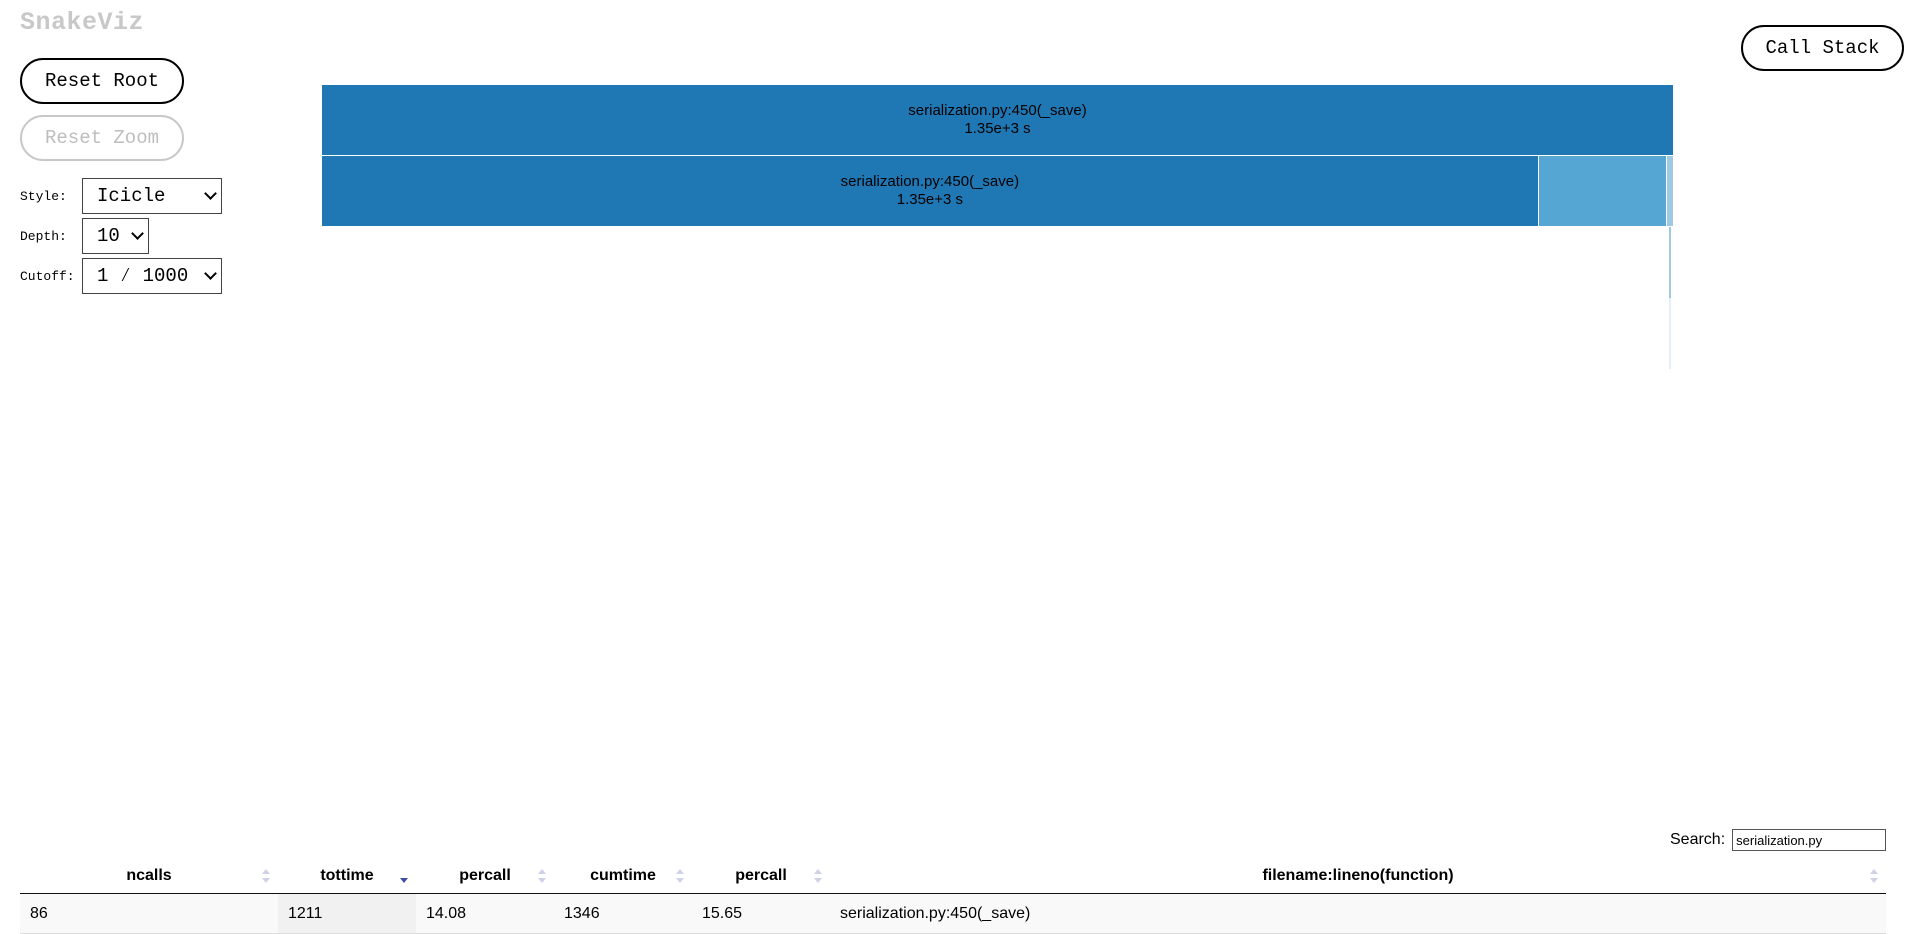 The width and height of the screenshot is (1911, 934). I want to click on depth-select: 10, so click(115, 236).